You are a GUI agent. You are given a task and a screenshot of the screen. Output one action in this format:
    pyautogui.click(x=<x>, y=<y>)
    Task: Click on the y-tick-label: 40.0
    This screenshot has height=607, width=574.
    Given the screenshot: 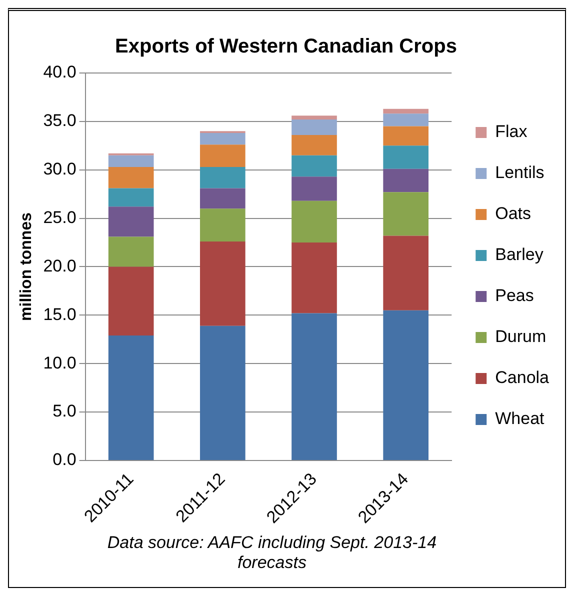 What is the action you would take?
    pyautogui.click(x=59, y=72)
    